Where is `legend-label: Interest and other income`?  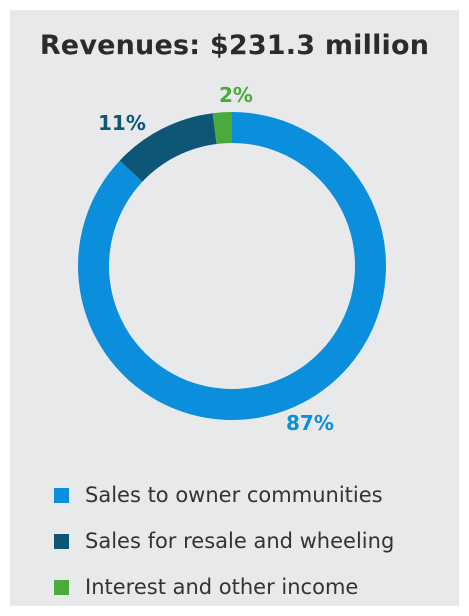 legend-label: Interest and other income is located at coordinates (222, 587).